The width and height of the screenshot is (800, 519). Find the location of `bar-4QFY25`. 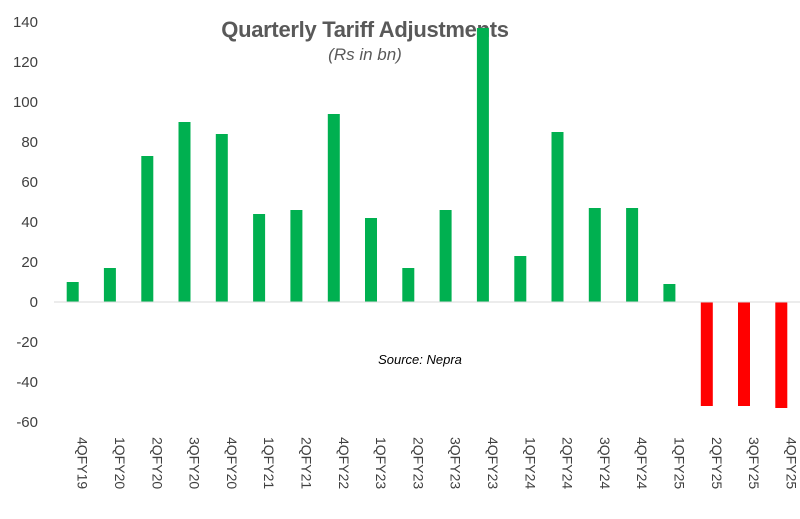

bar-4QFY25 is located at coordinates (781, 355).